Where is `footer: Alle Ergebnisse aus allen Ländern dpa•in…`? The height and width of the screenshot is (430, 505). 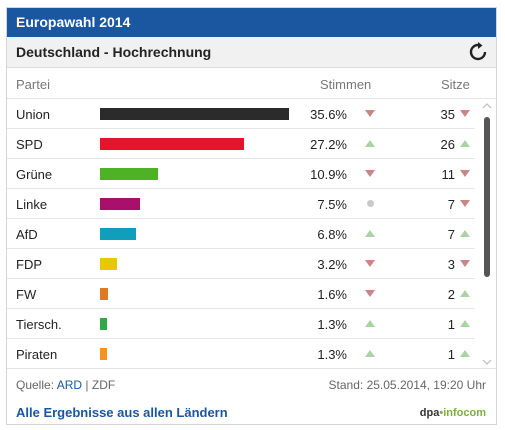
footer: Alle Ergebnisse aus allen Ländern dpa•in… is located at coordinates (251, 412).